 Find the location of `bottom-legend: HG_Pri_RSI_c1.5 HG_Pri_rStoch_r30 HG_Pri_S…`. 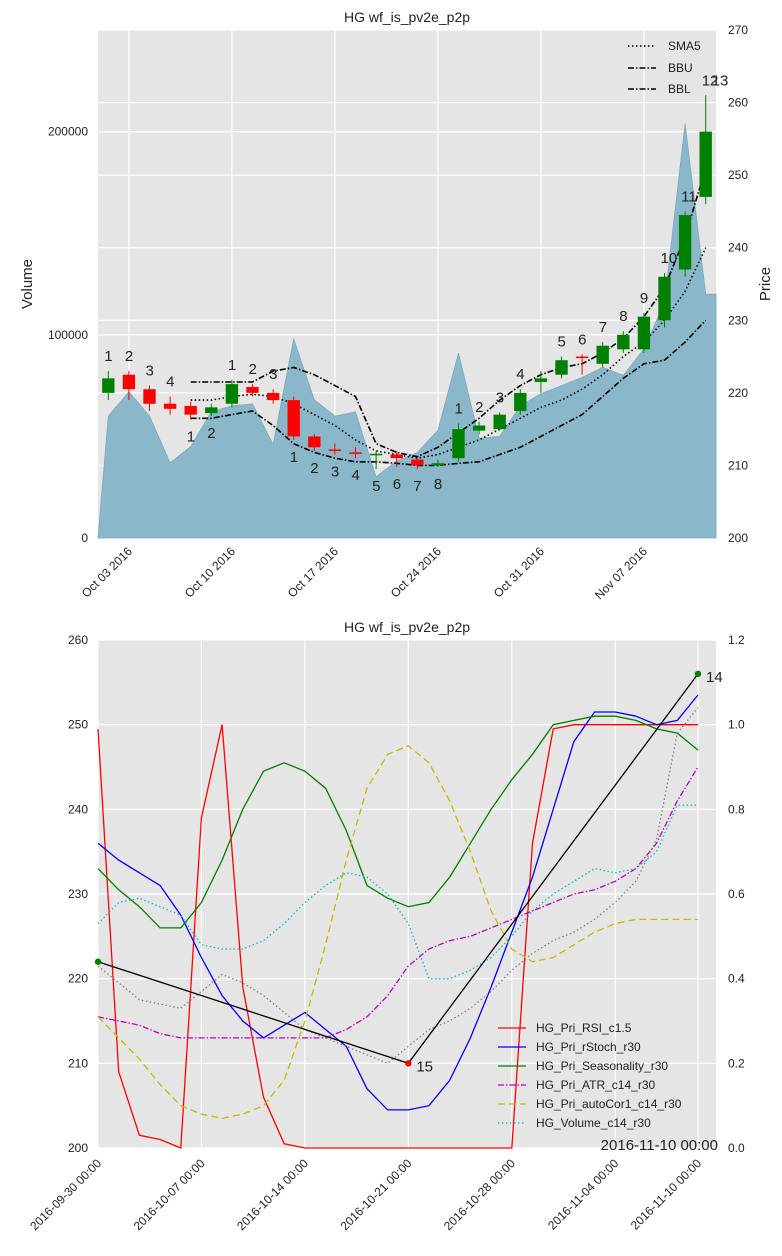

bottom-legend: HG_Pri_RSI_c1.5 HG_Pri_rStoch_r30 HG_Pri_S… is located at coordinates (590, 1075).